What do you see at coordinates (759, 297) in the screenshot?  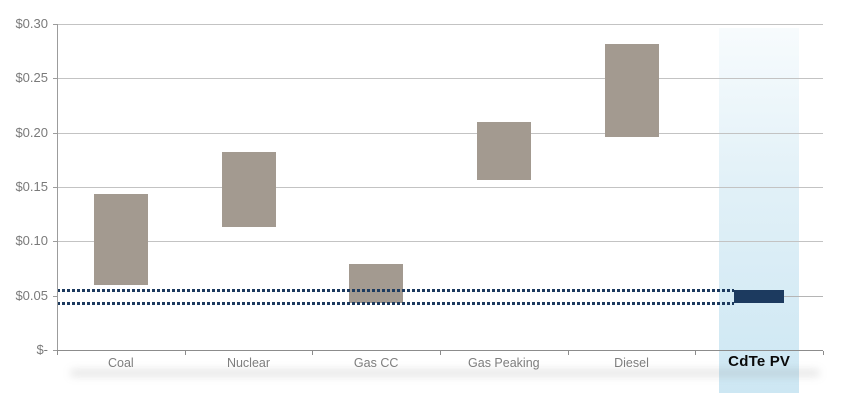 I see `range-bar-cdte-pv` at bounding box center [759, 297].